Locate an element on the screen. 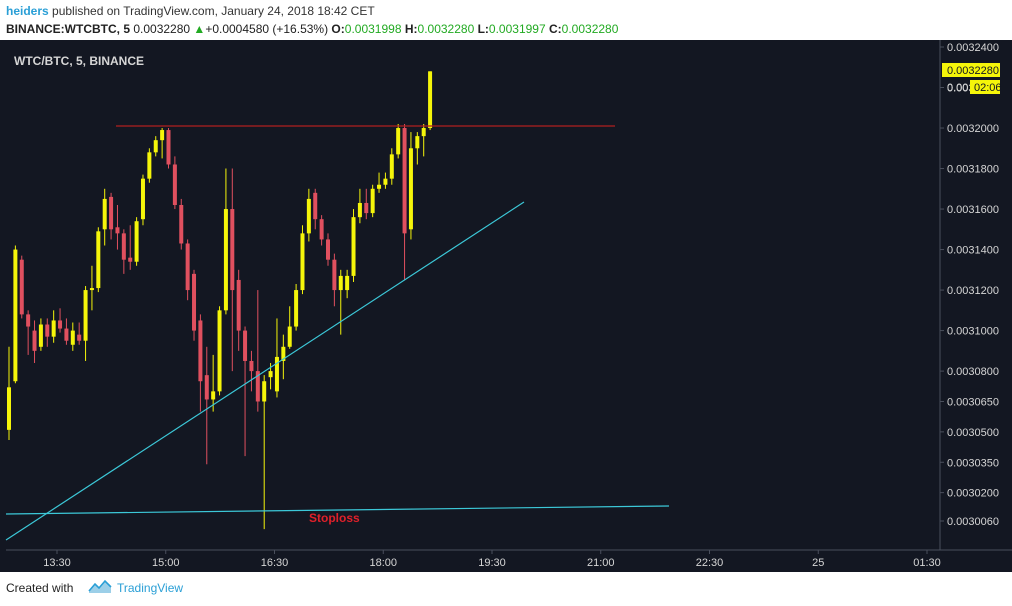 The width and height of the screenshot is (1012, 606). change-arrow-icon: ▲ is located at coordinates (199, 29).